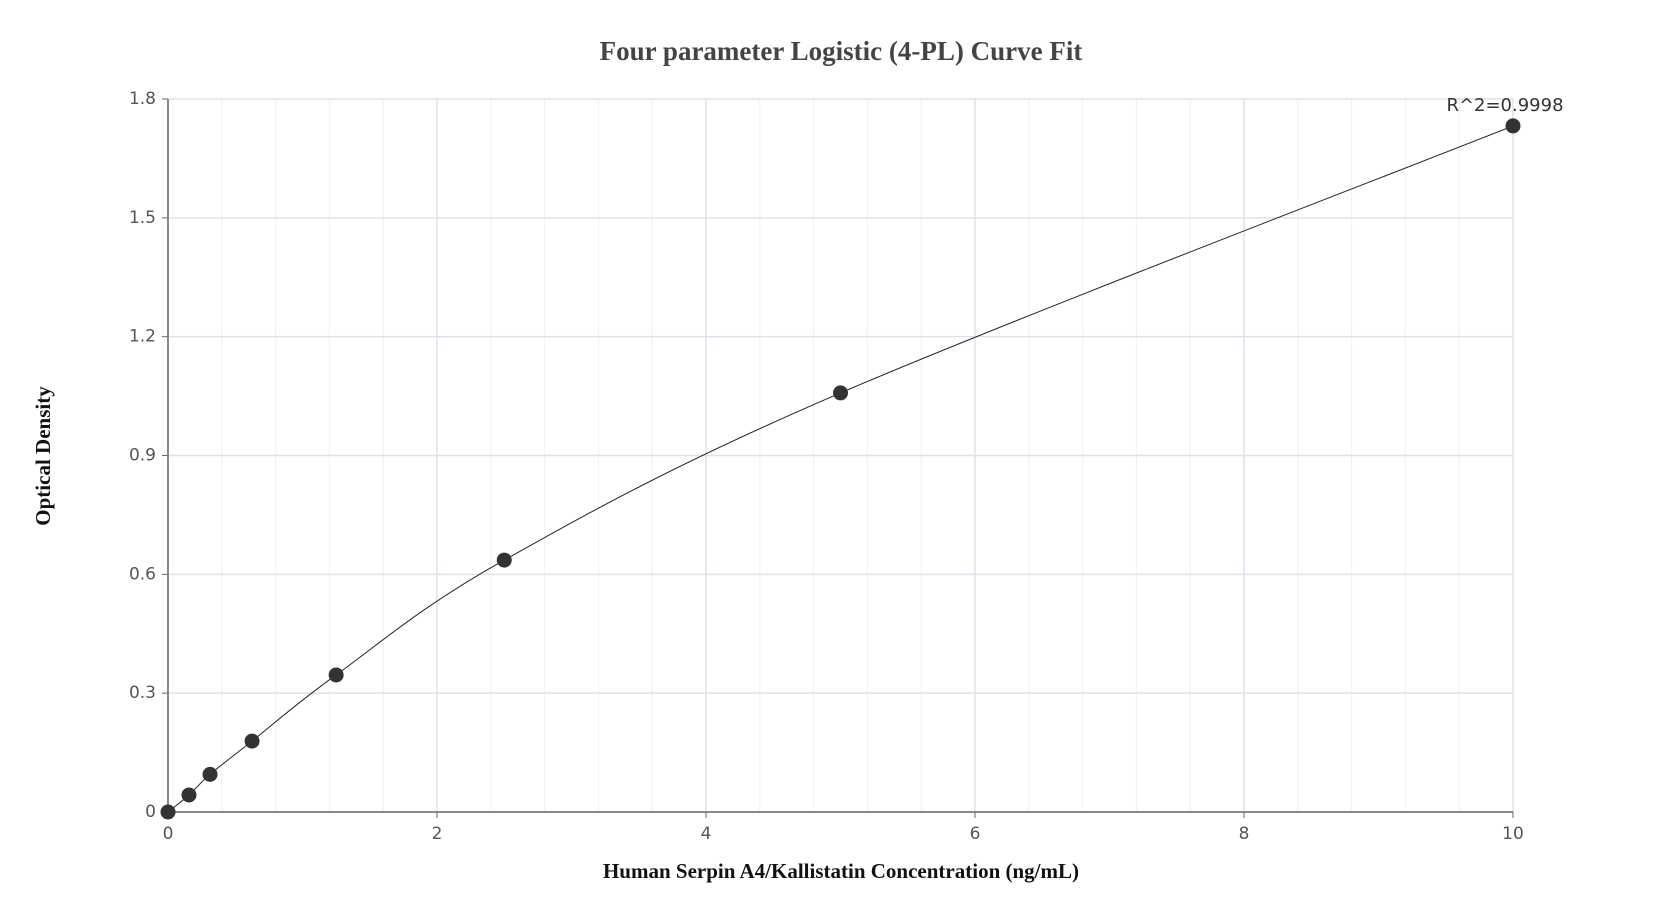 This screenshot has width=1673, height=924. I want to click on x-tick-label: 10, so click(1513, 834).